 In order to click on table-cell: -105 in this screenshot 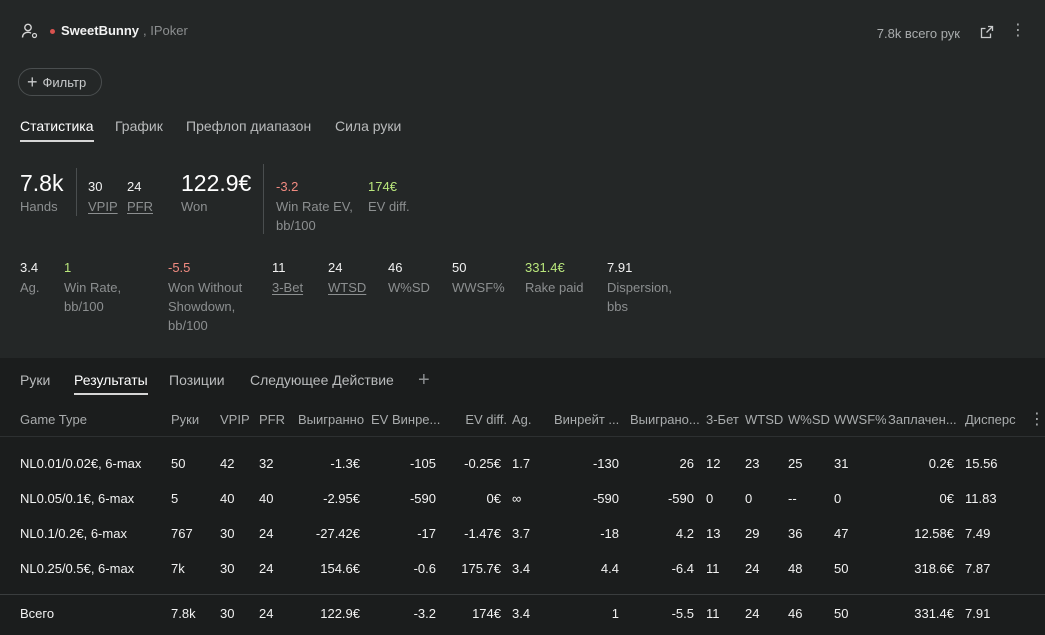, I will do `click(422, 463)`.